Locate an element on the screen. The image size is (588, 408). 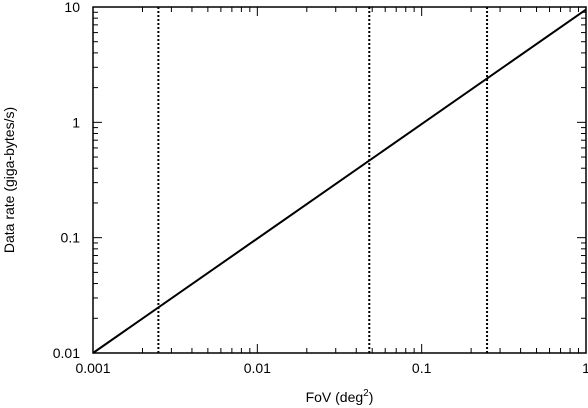
y-tick-label: 0.01 is located at coordinates (66, 353).